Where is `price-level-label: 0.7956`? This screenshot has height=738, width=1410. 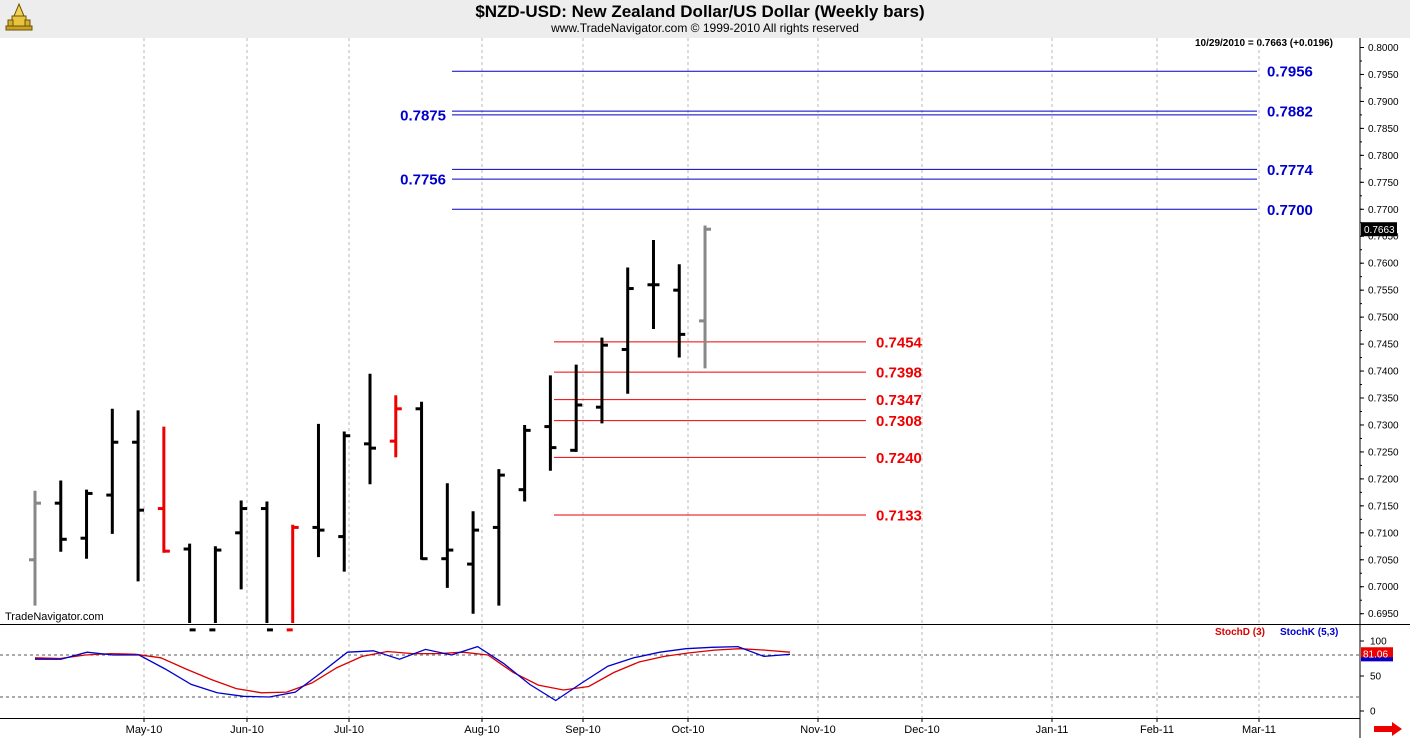
price-level-label: 0.7956 is located at coordinates (1290, 72).